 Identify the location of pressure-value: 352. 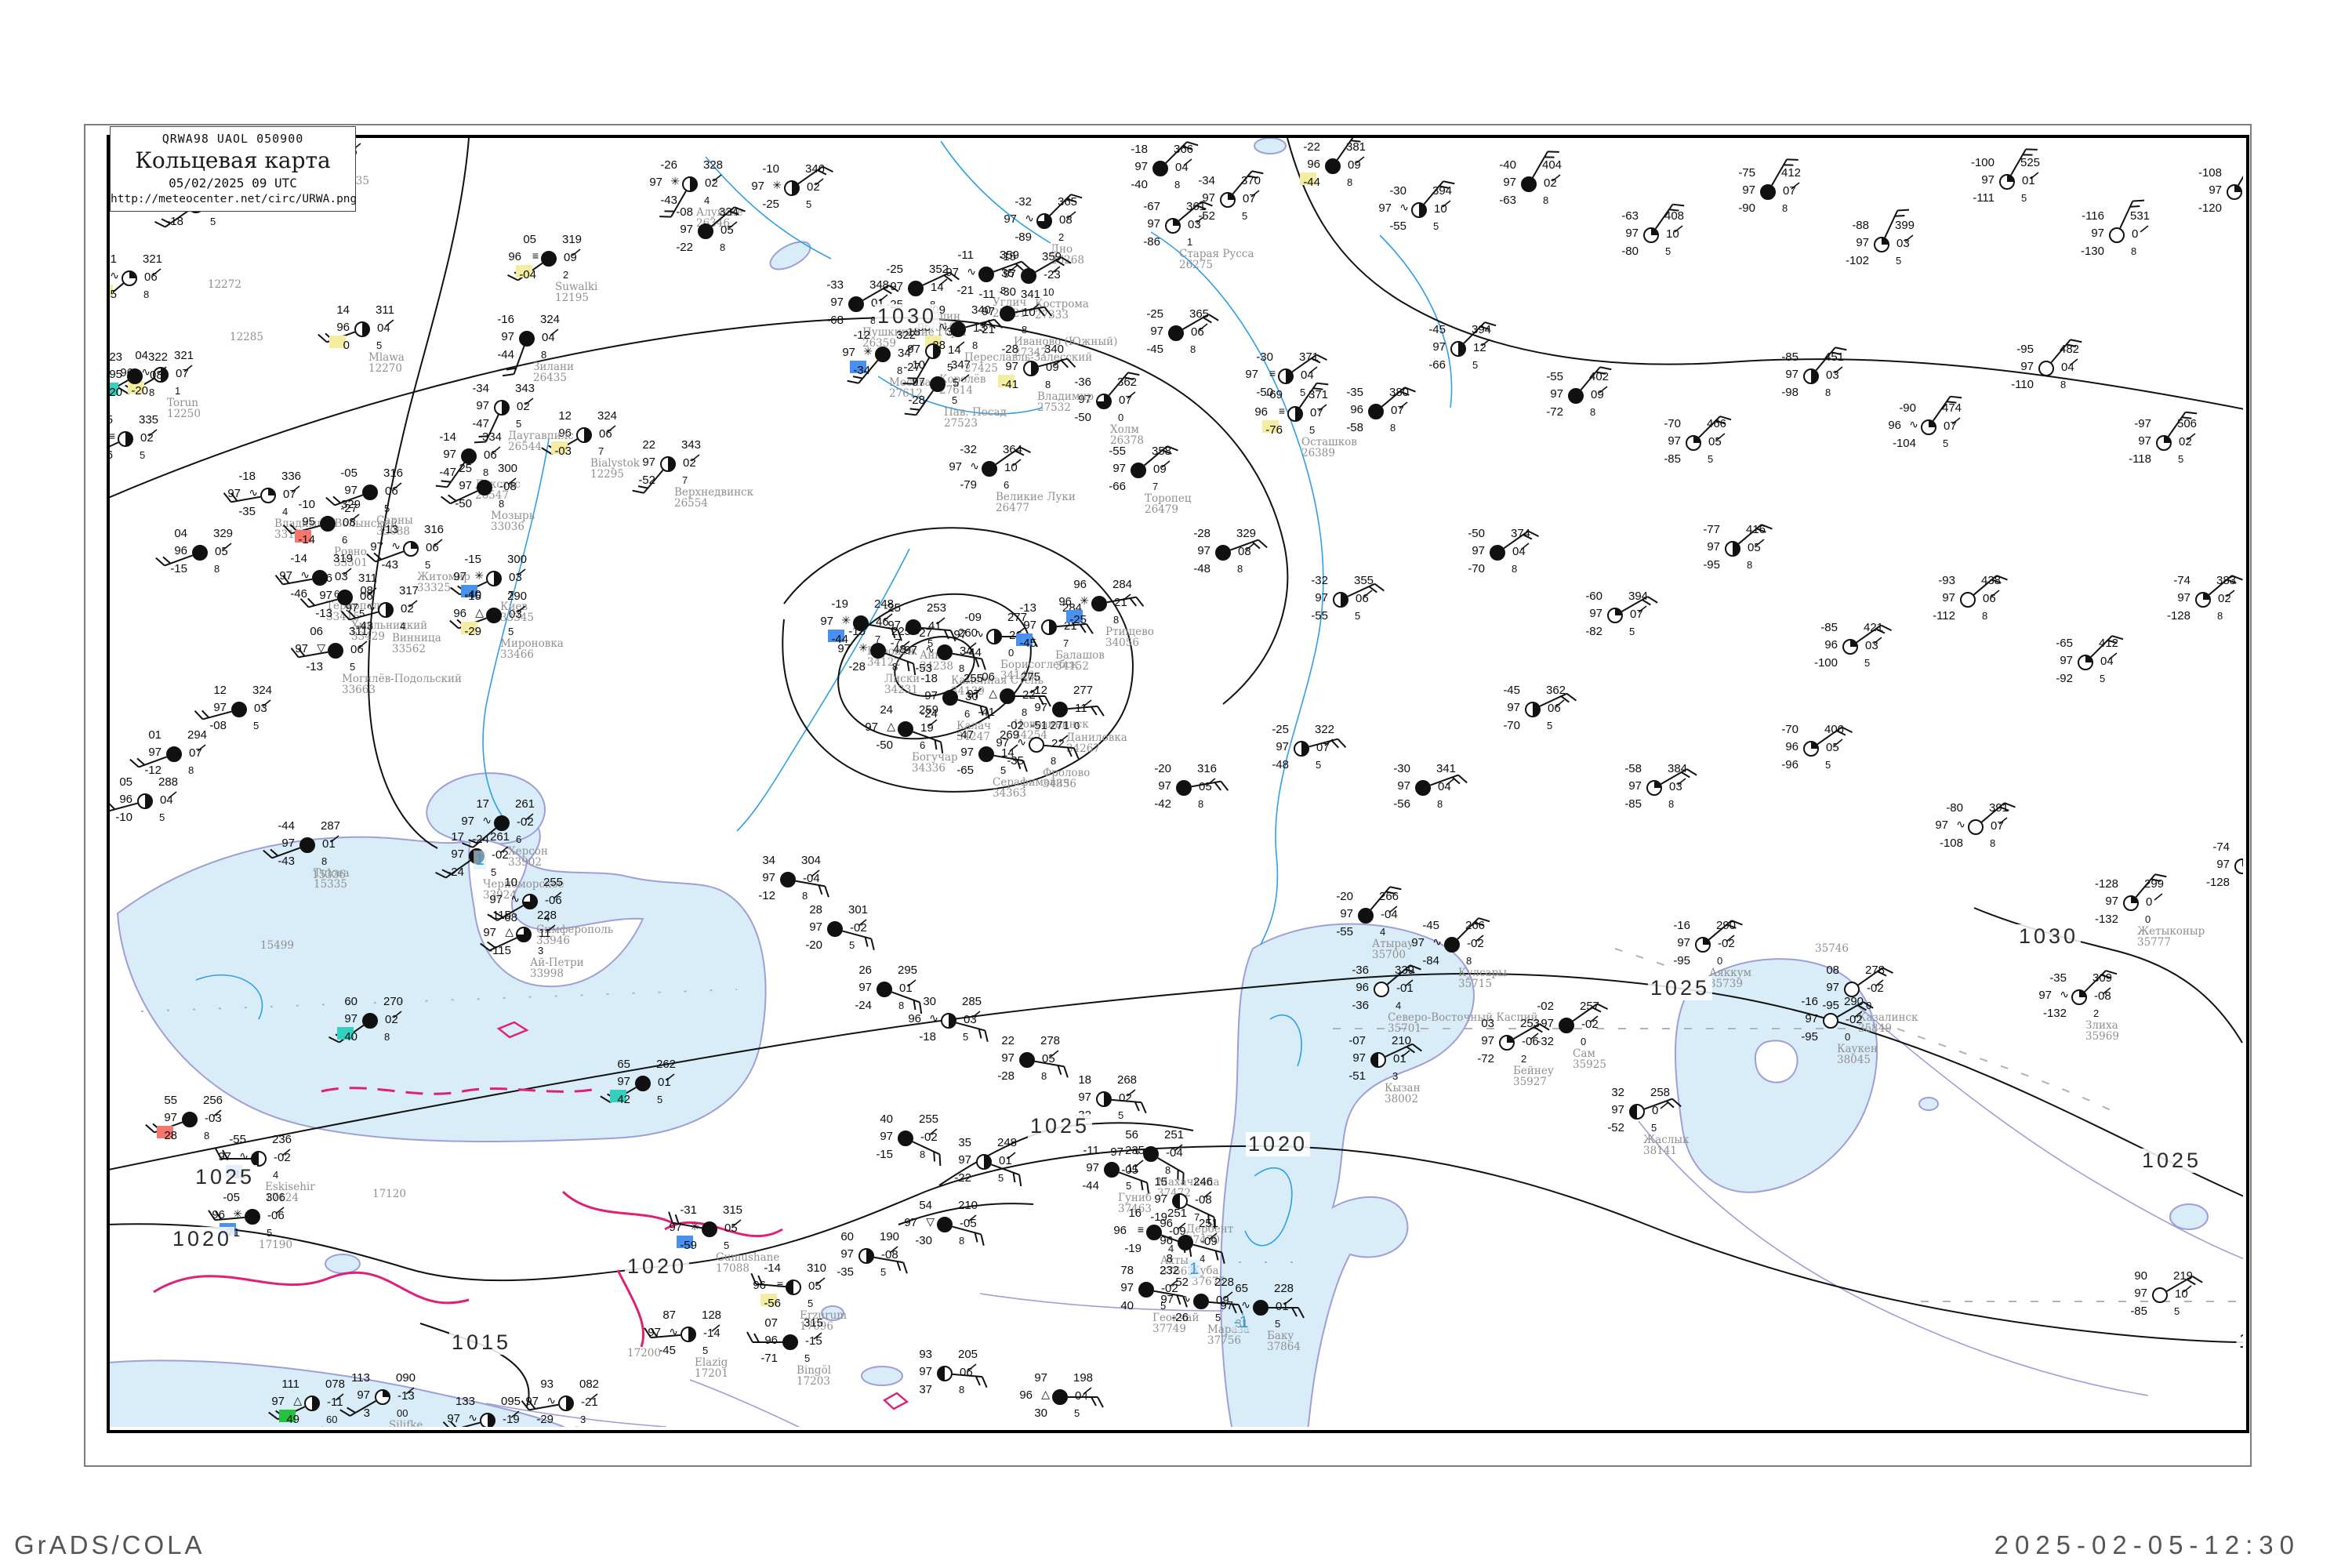
(939, 269).